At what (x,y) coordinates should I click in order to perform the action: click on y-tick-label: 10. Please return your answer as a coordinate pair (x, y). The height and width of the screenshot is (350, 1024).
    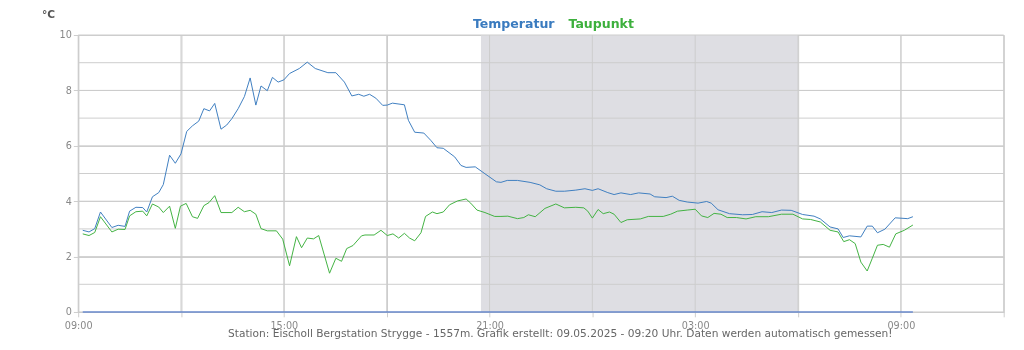
    Looking at the image, I should click on (65, 35).